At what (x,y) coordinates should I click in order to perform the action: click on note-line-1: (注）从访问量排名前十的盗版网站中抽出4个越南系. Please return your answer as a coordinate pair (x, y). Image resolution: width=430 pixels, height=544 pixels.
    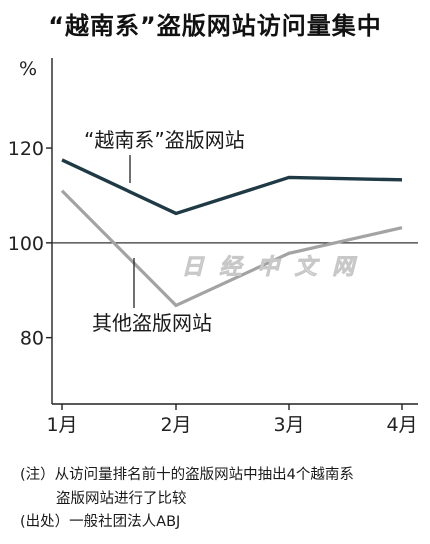
    Looking at the image, I should click on (187, 475).